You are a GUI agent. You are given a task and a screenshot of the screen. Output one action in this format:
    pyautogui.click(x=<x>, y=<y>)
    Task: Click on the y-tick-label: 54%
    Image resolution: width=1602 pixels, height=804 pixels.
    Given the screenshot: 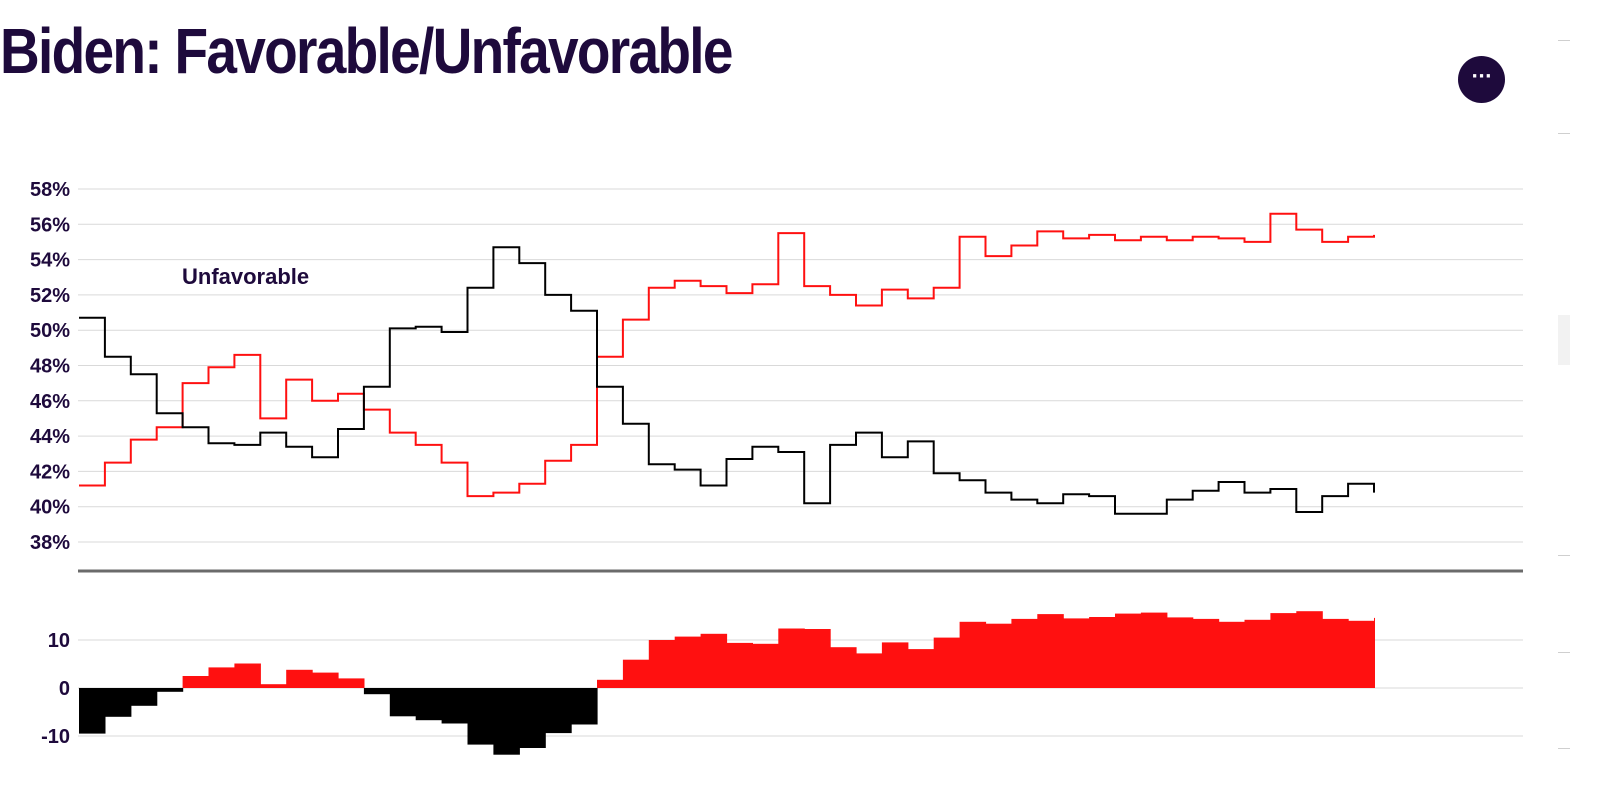 What is the action you would take?
    pyautogui.click(x=50, y=261)
    